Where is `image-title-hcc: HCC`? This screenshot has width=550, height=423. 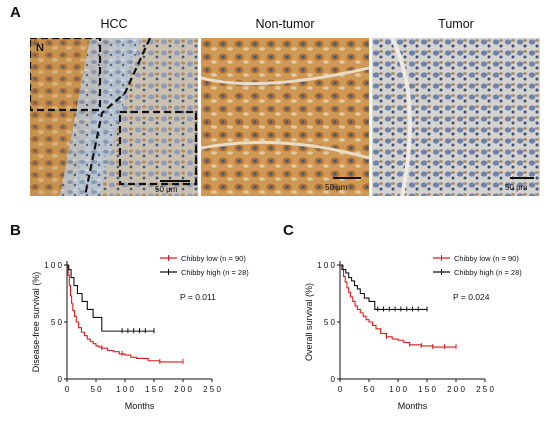 image-title-hcc: HCC is located at coordinates (114, 24).